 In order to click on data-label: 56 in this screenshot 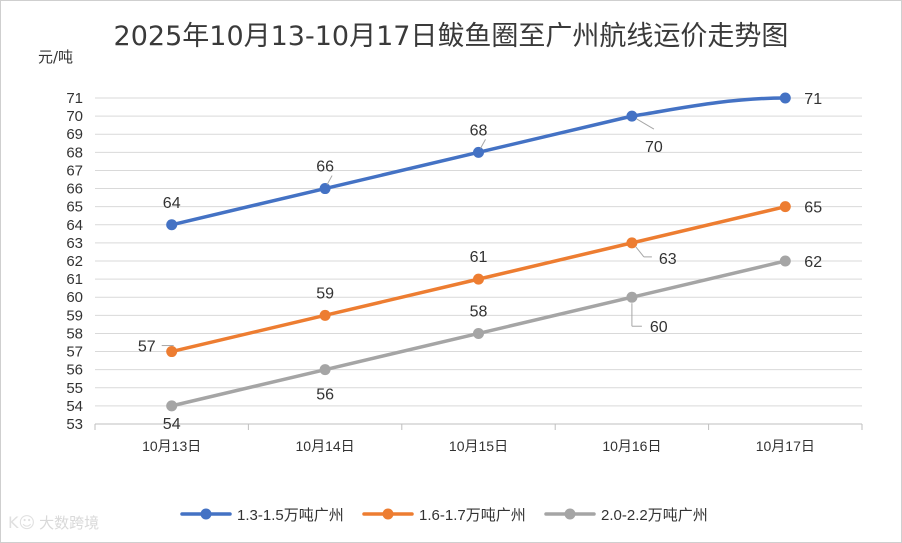, I will do `click(325, 395)`.